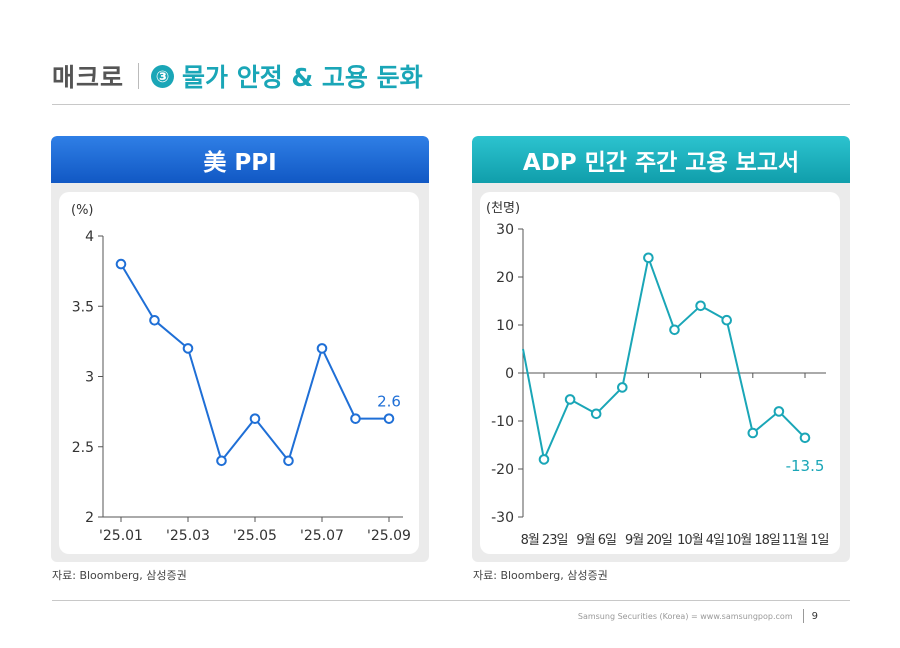 The height and width of the screenshot is (648, 900). I want to click on y-tick-label: 30, so click(505, 230).